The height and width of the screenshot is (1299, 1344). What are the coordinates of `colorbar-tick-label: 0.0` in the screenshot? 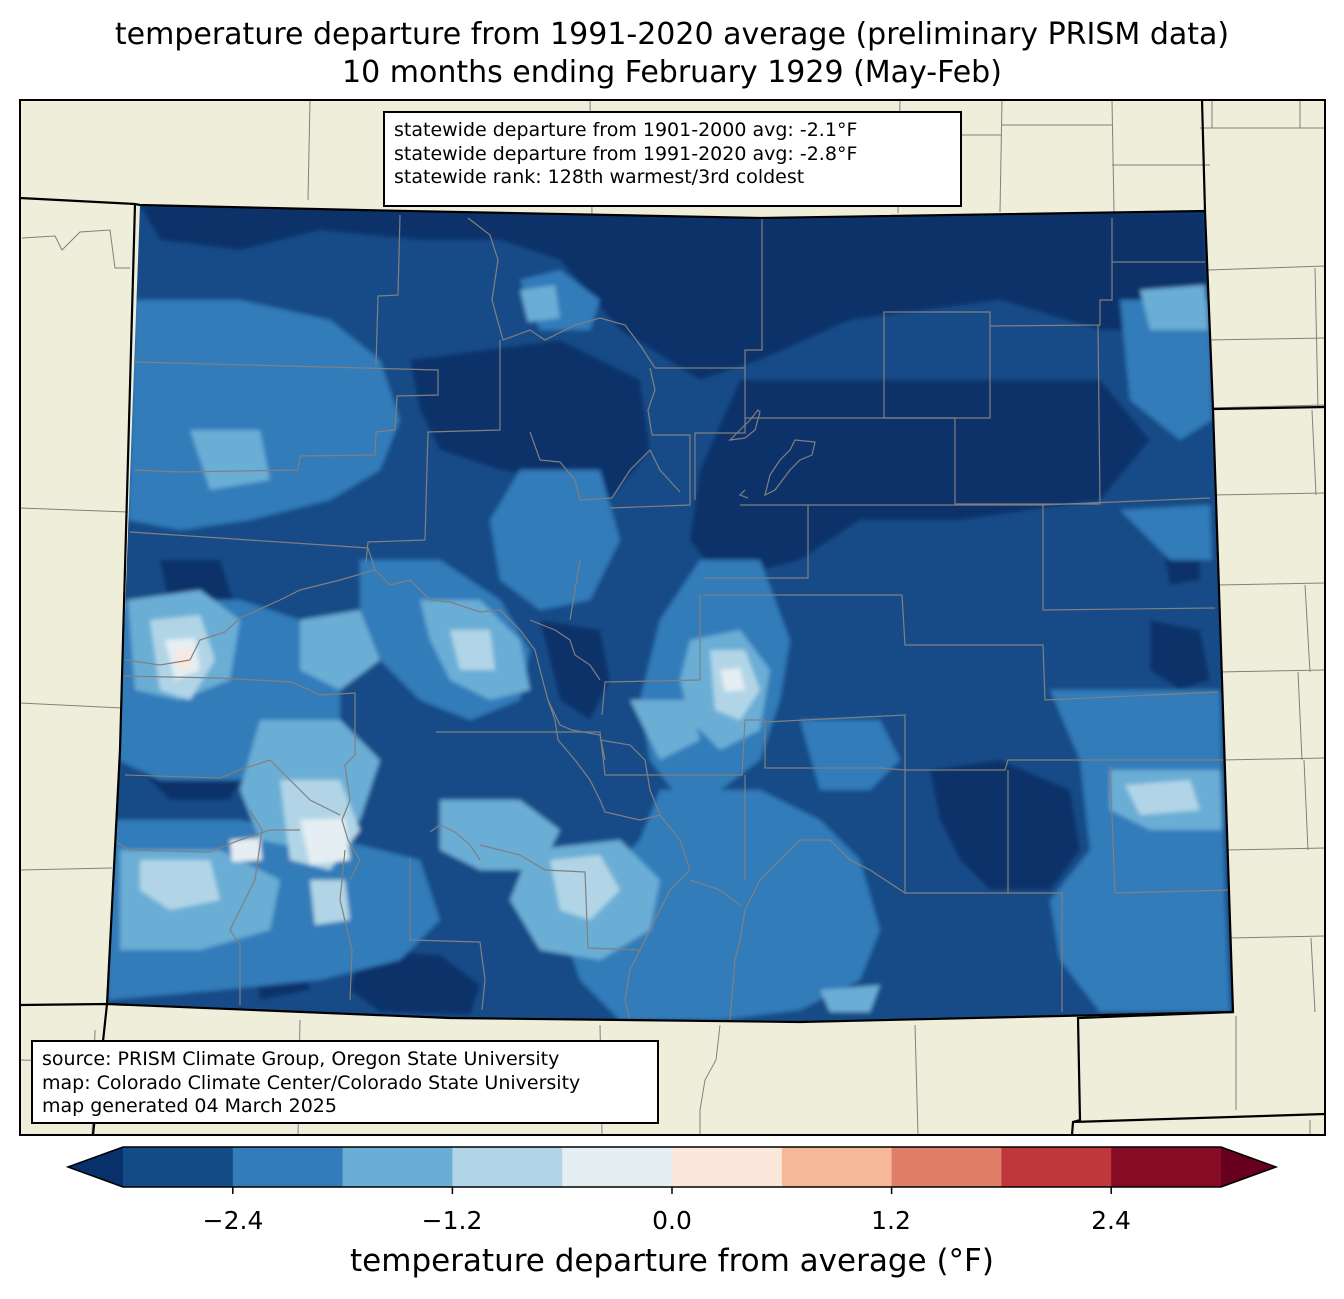 It's located at (672, 1220).